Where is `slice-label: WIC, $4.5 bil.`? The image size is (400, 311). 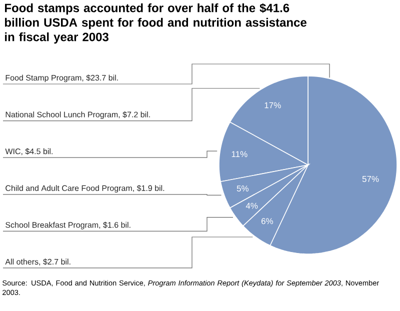 slice-label: WIC, $4.5 bil. is located at coordinates (28, 152).